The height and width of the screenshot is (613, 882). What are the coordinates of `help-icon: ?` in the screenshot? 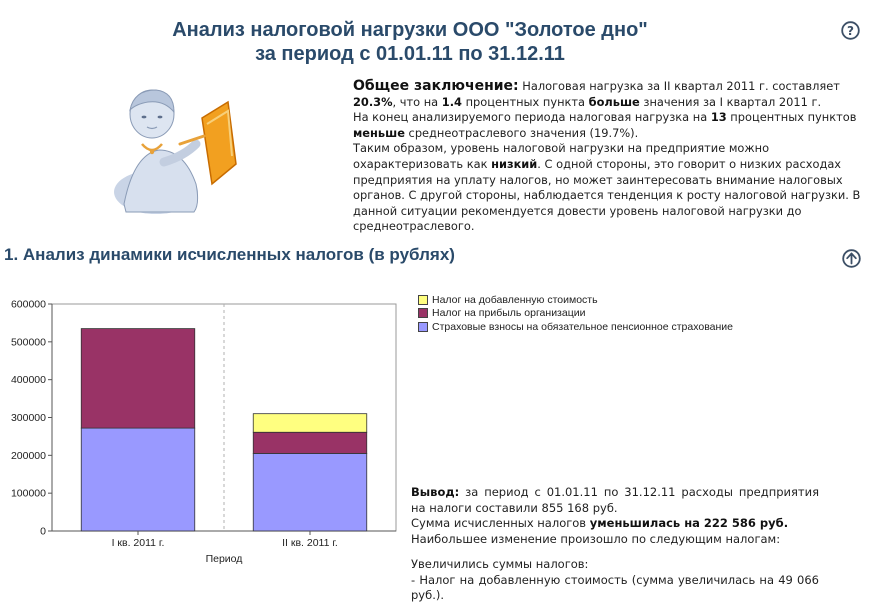 It's located at (850, 30).